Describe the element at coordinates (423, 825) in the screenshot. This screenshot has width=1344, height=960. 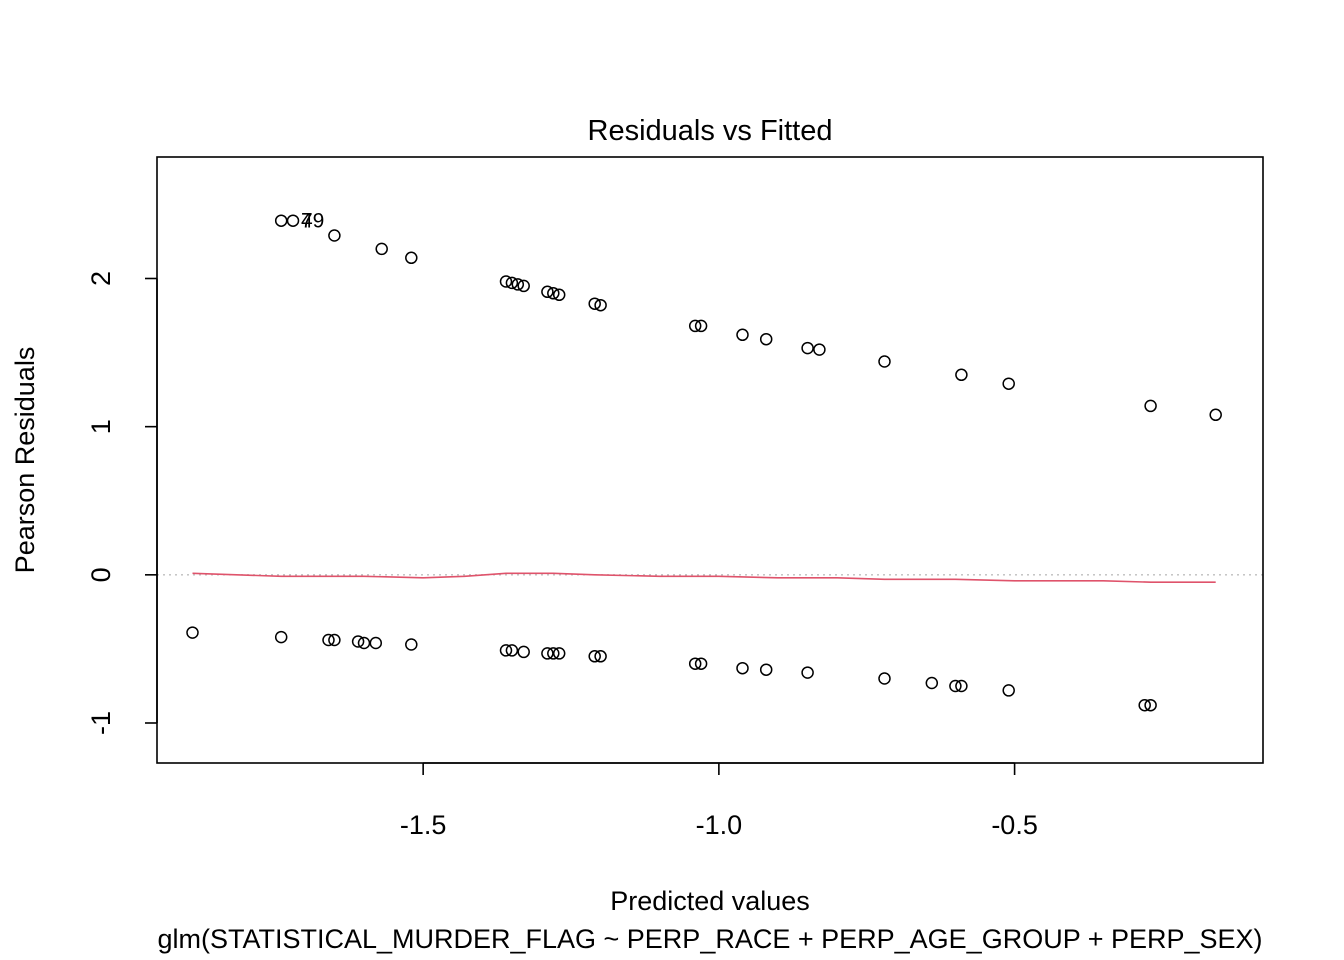
I see `x-tick-label: -1.5` at that location.